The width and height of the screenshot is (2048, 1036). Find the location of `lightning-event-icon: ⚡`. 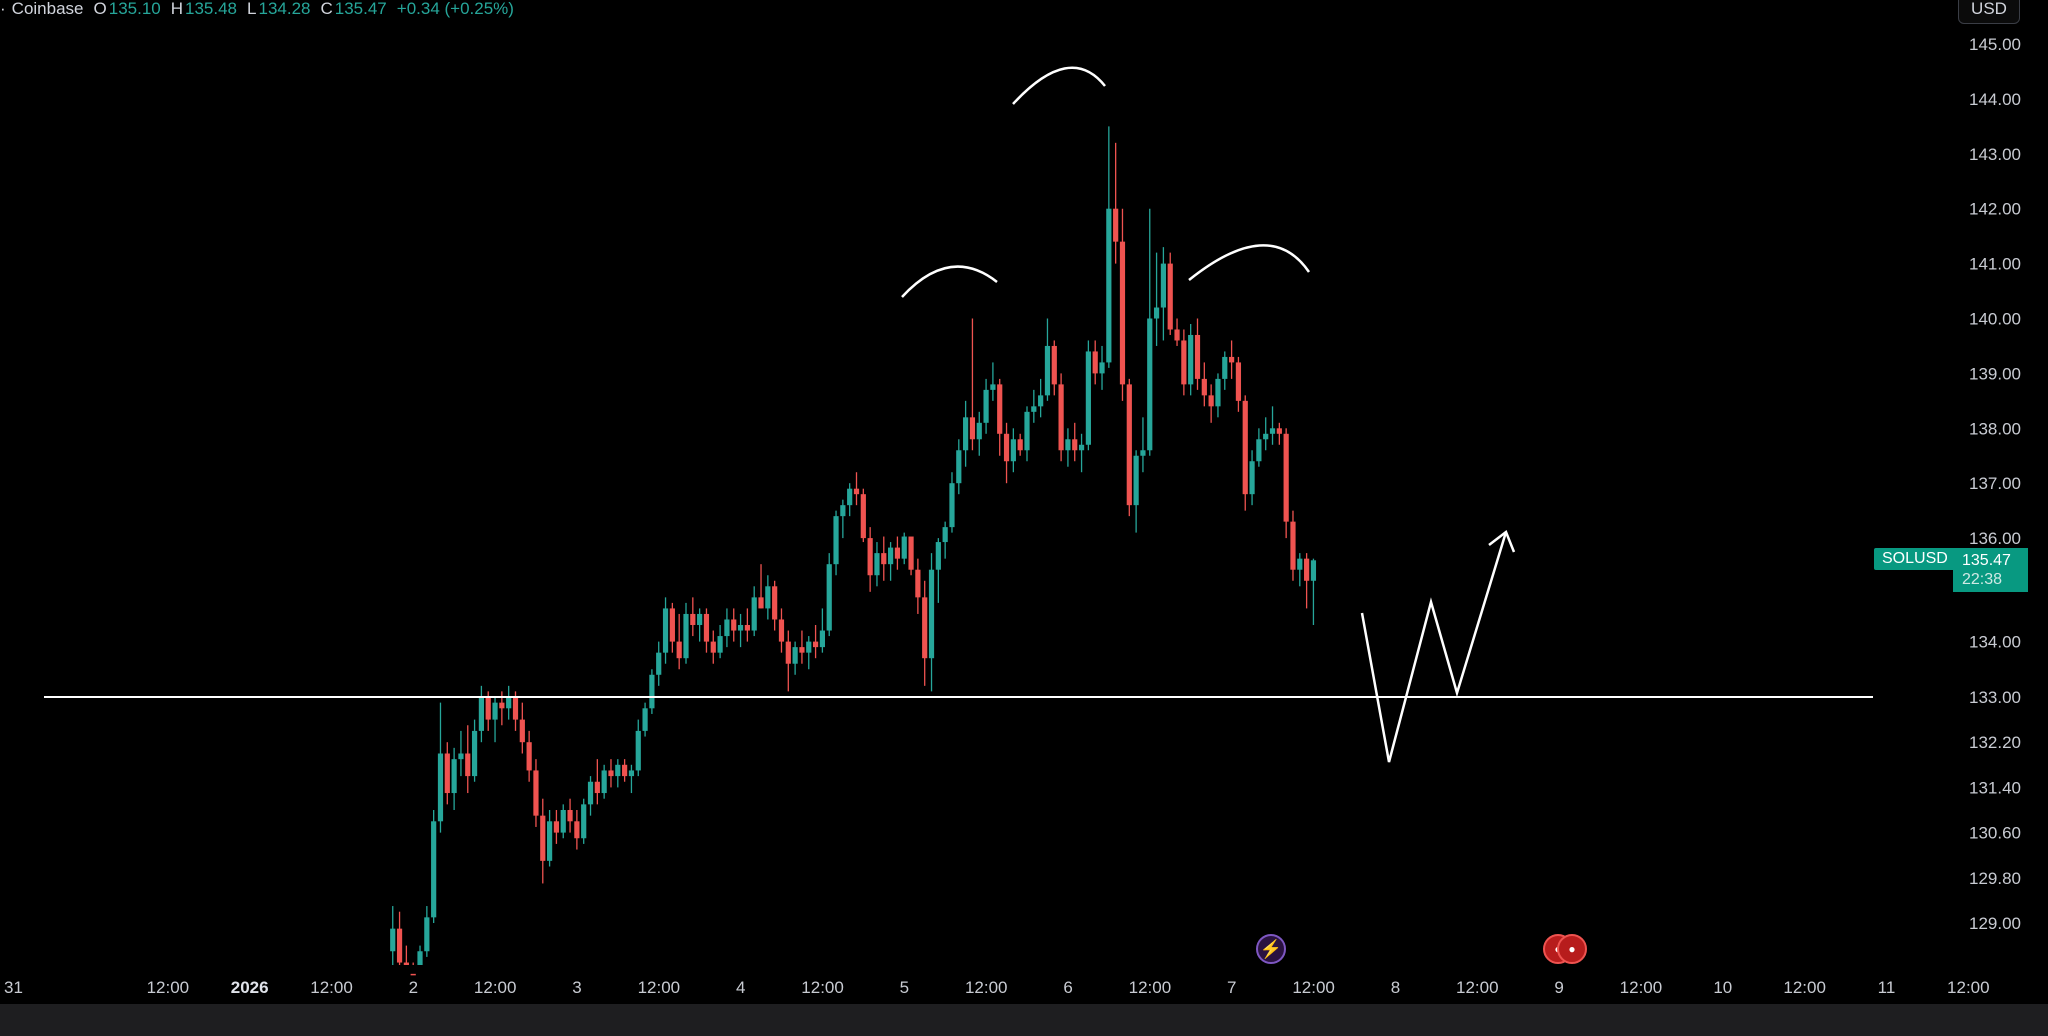

lightning-event-icon: ⚡ is located at coordinates (1271, 949).